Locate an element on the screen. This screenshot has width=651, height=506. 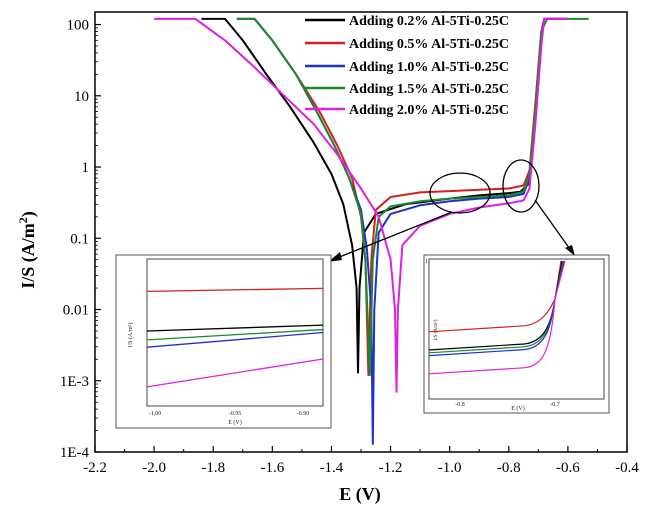
callout-arrowhead-right is located at coordinates (570, 250).